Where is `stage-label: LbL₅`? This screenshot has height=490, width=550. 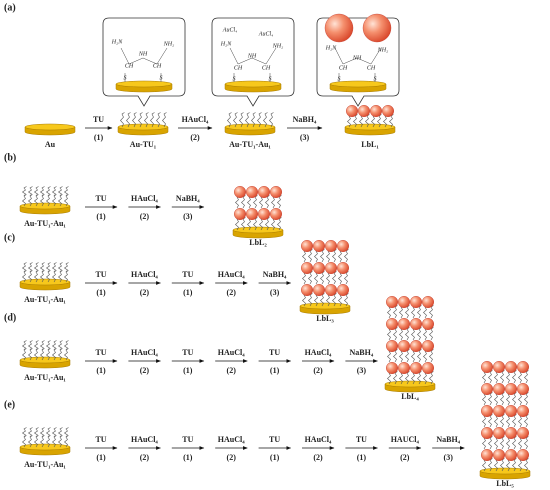
stage-label: LbL₅ is located at coordinates (505, 483).